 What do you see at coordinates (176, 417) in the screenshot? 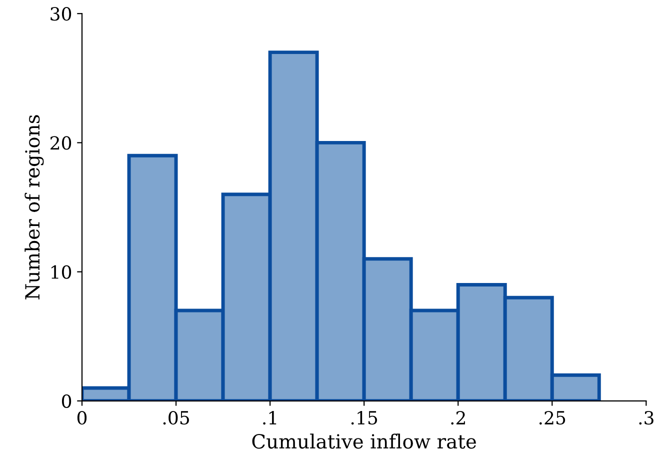
I see `x-tick-label: .05` at bounding box center [176, 417].